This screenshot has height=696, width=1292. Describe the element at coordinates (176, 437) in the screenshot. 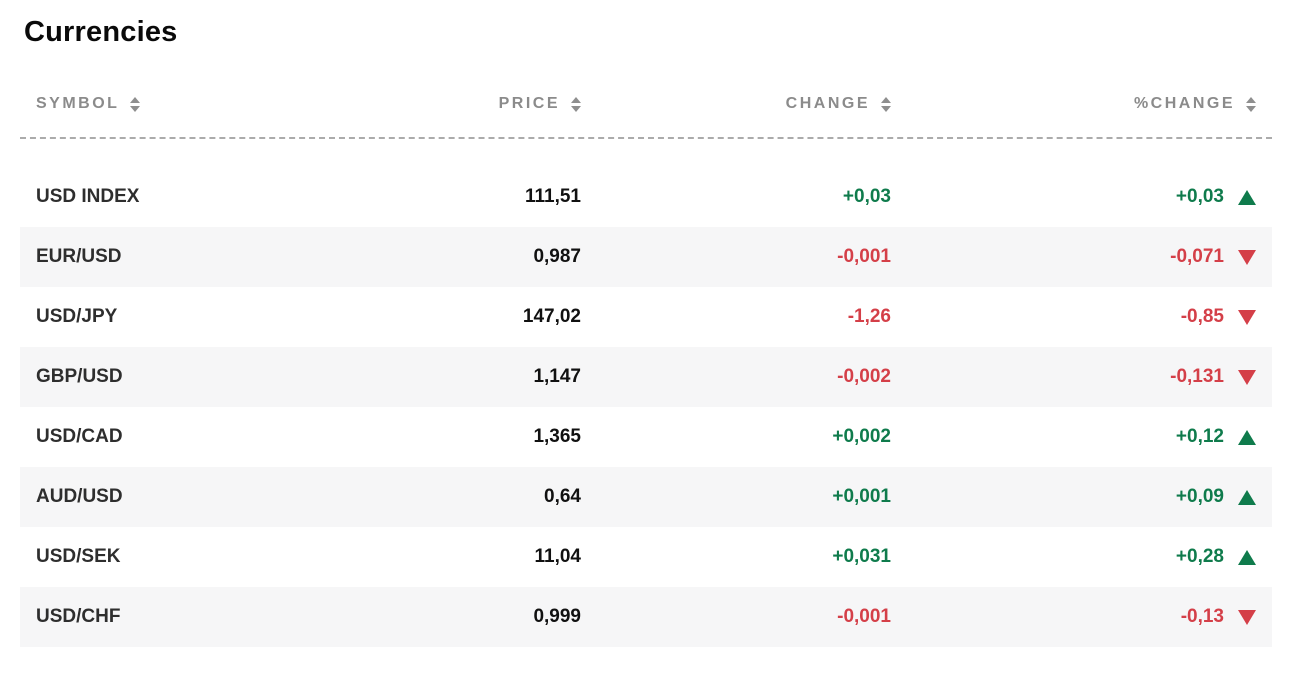

I see `symbol-cell: USD/CAD` at that location.